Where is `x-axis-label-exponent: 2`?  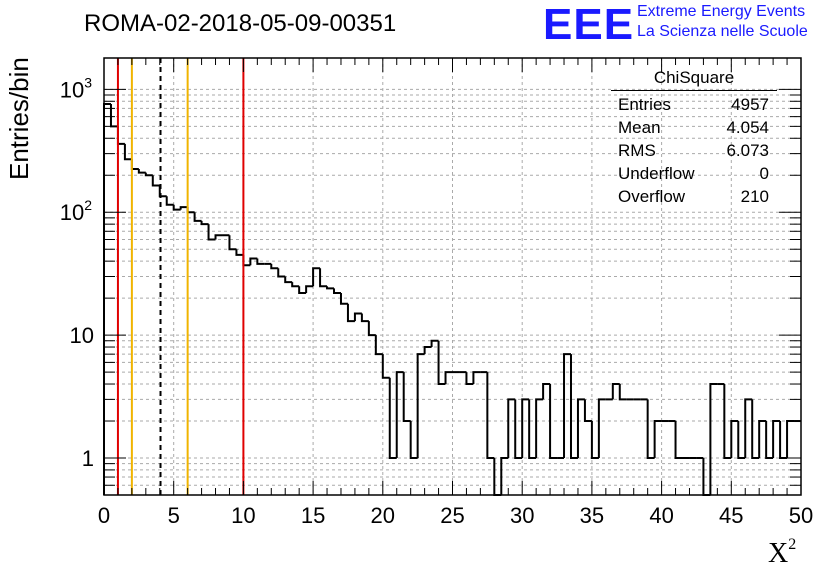
x-axis-label-exponent: 2 is located at coordinates (792, 544).